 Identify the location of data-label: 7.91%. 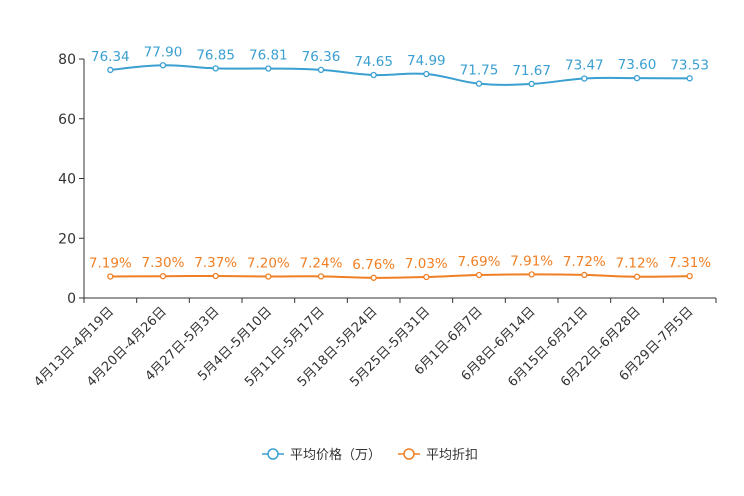
(531, 261).